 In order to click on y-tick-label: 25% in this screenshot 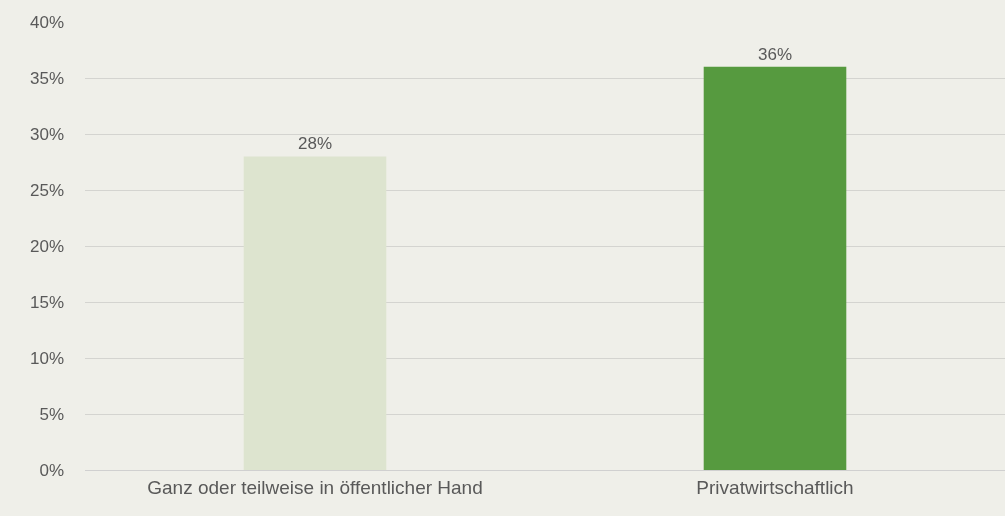, I will do `click(46, 190)`.